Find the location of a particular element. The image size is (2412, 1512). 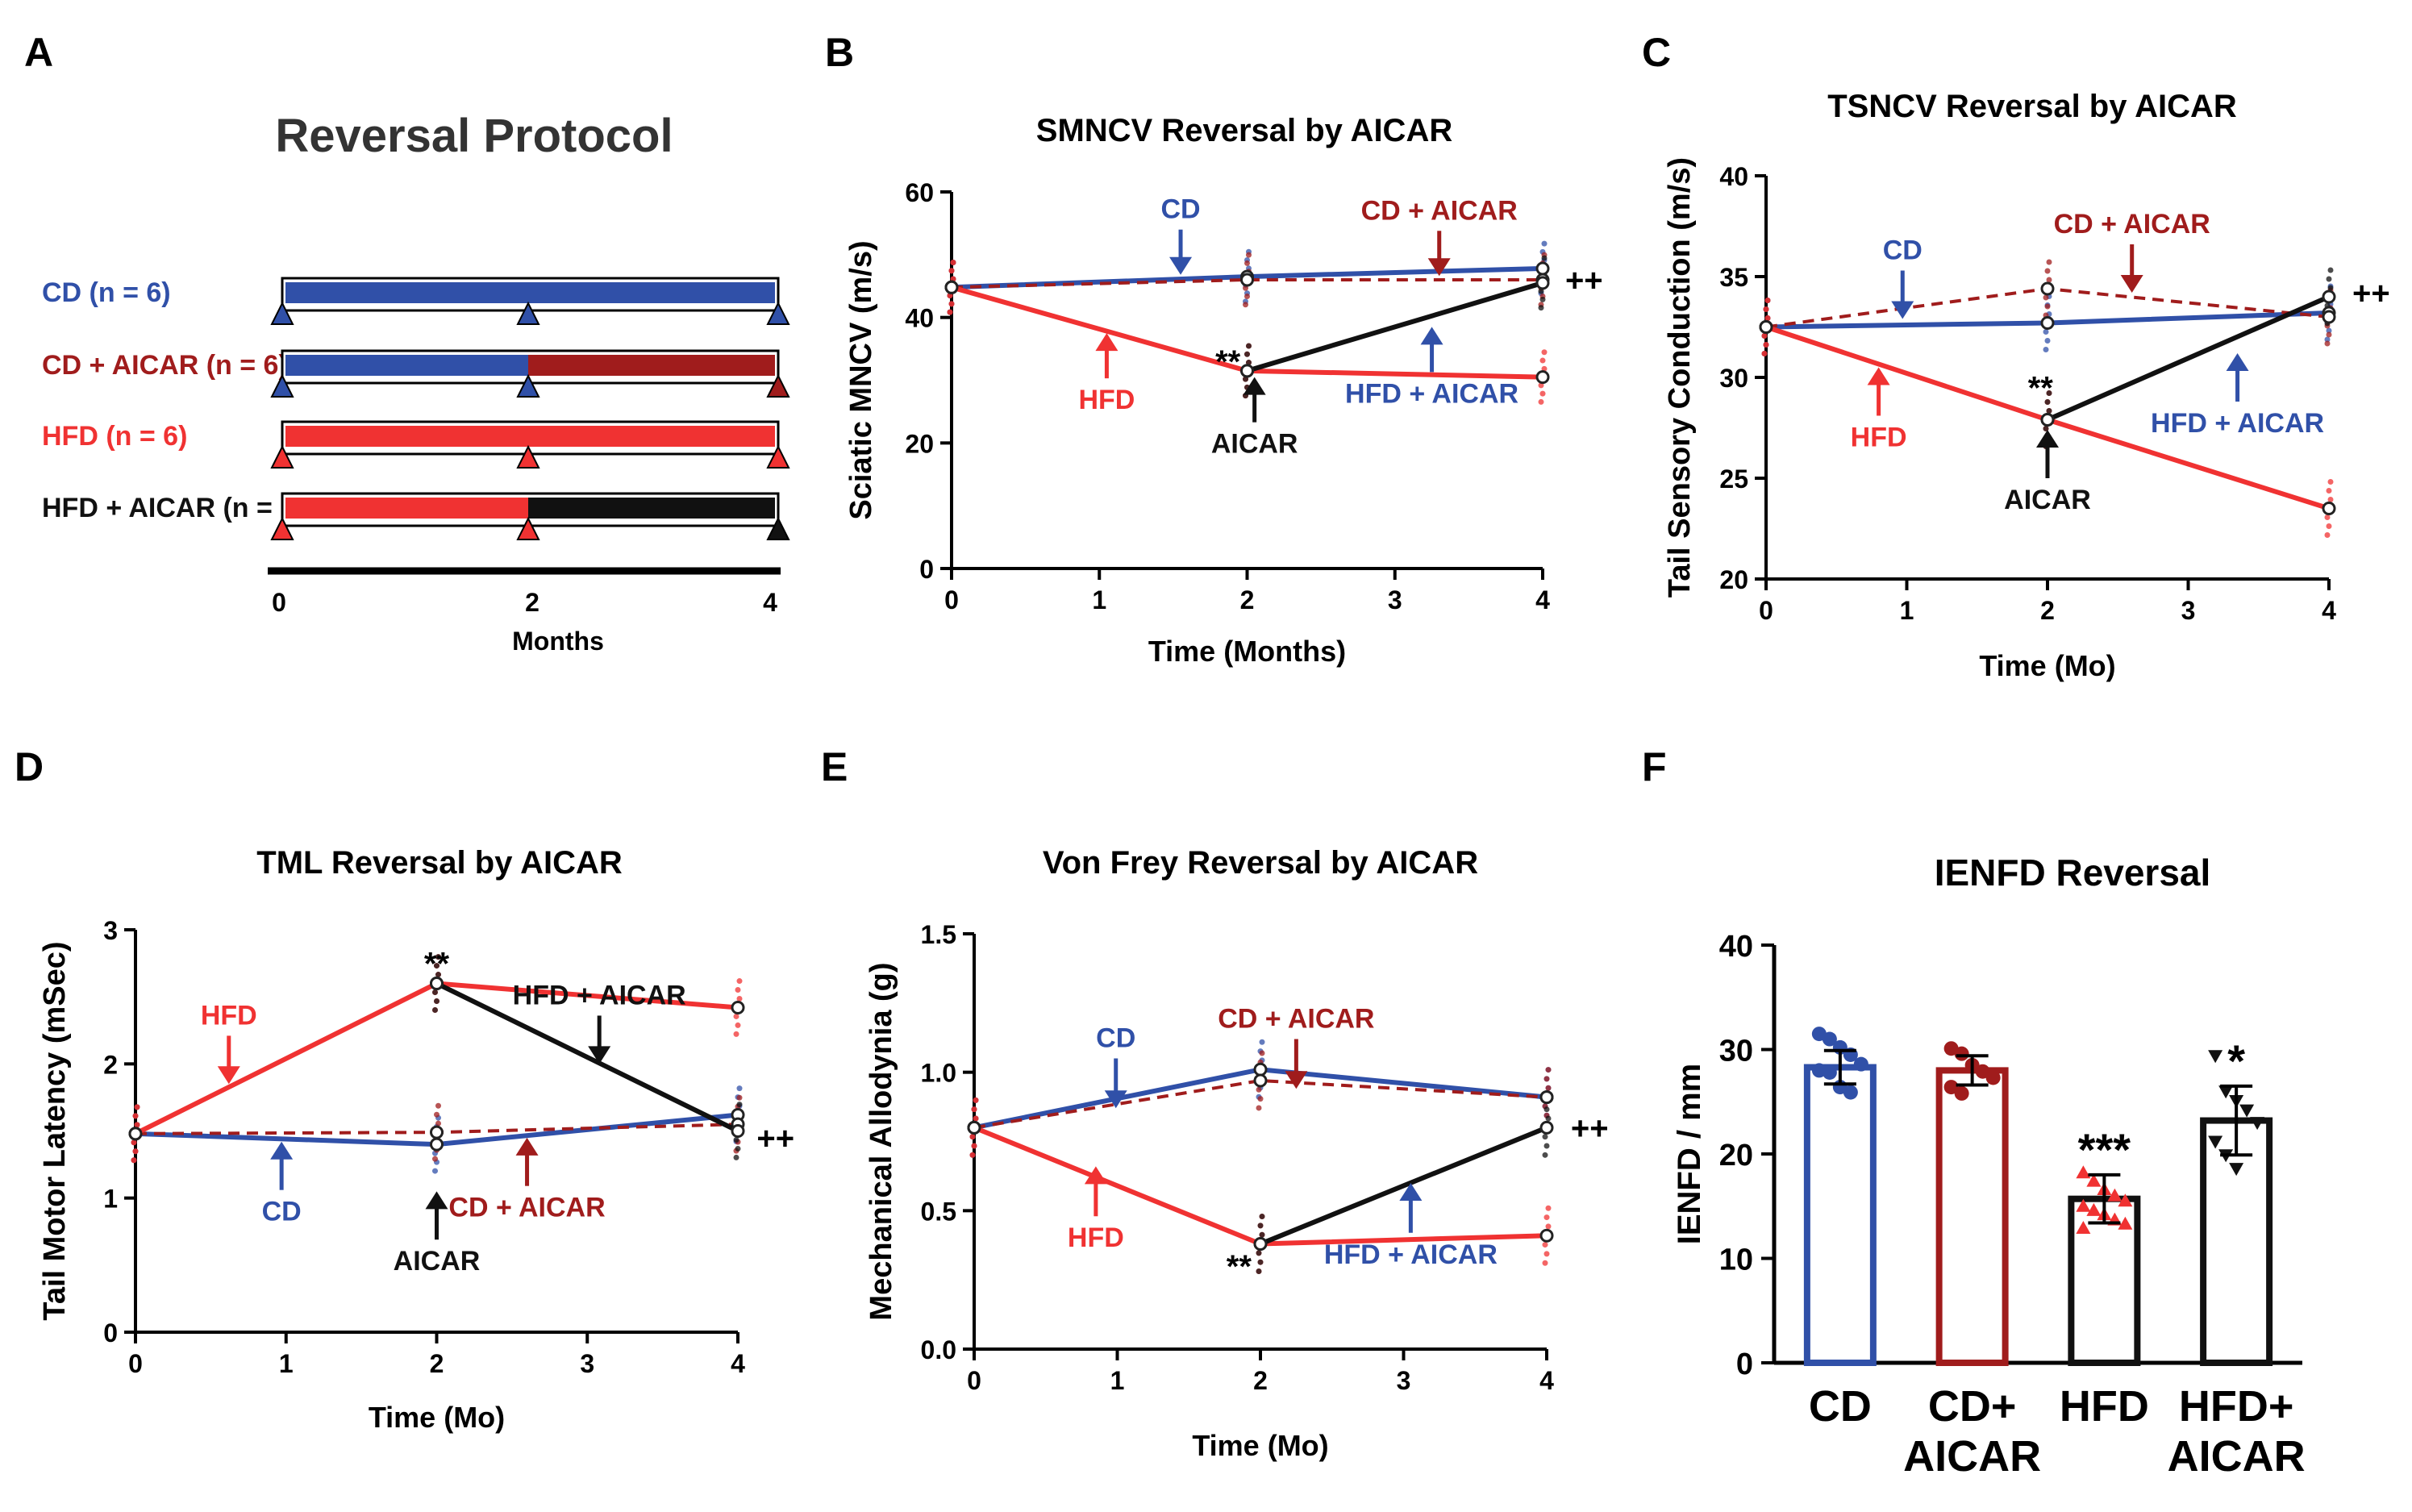

von-frey-arrow-head is located at coordinates (1095, 1175).